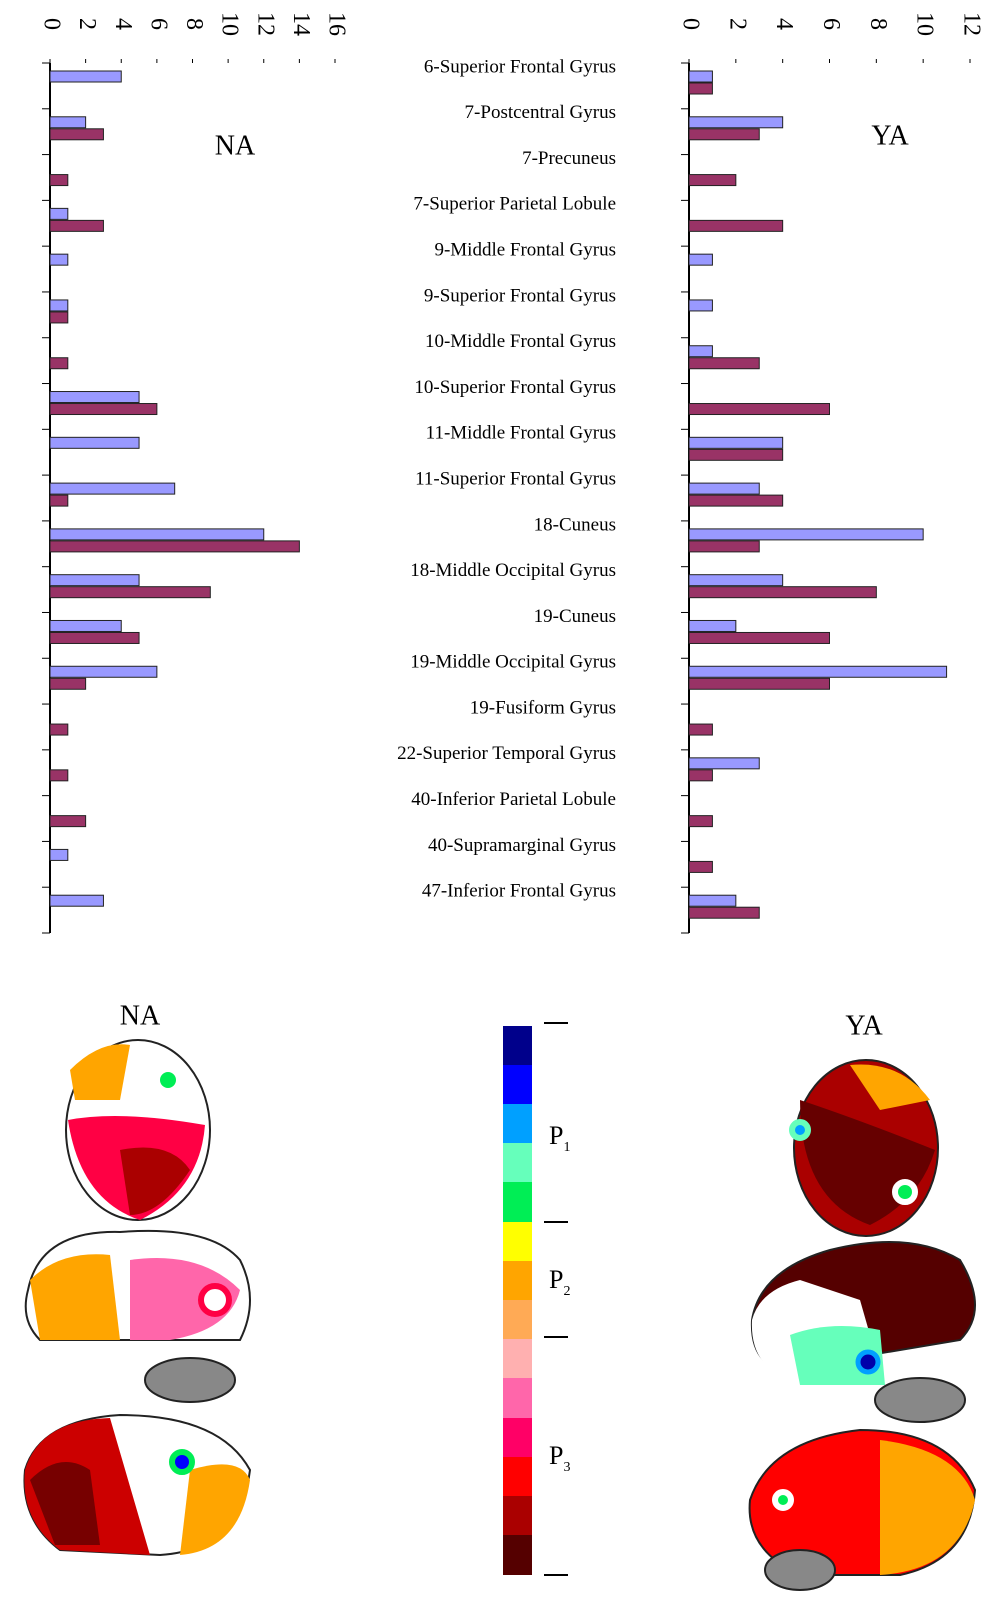 This screenshot has width=992, height=1605. What do you see at coordinates (521, 433) in the screenshot?
I see `category-label: 11-Middle Frontal Gyrus` at bounding box center [521, 433].